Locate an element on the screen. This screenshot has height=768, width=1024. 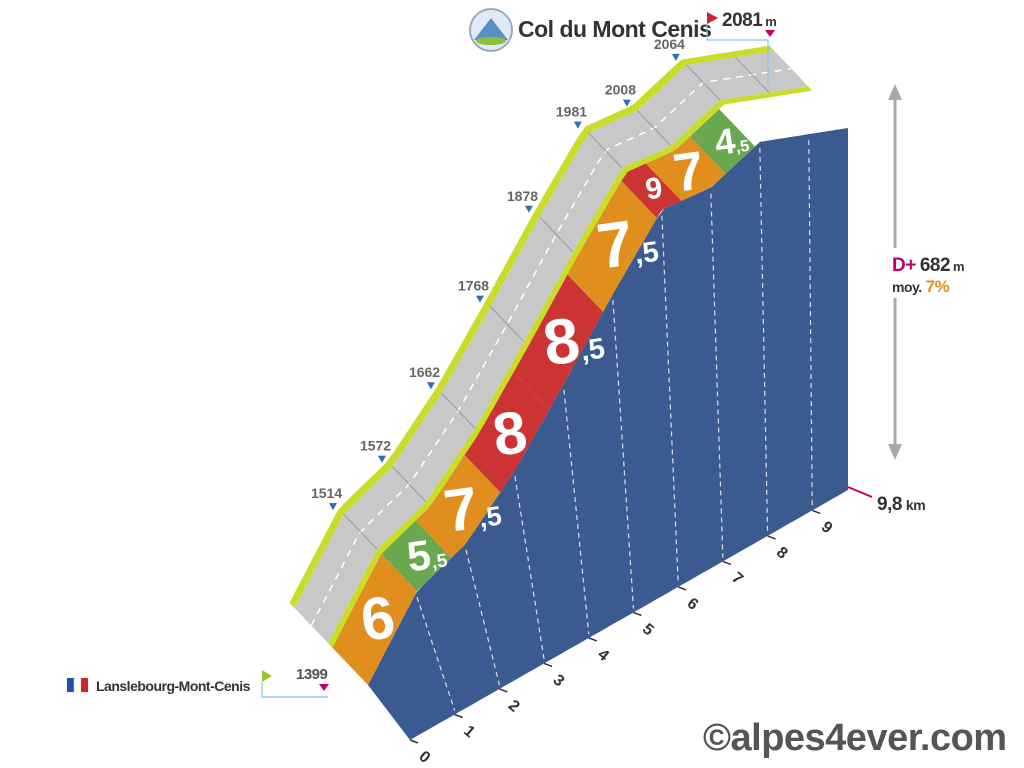
mountain-logo-base-icon is located at coordinates (491, 41).